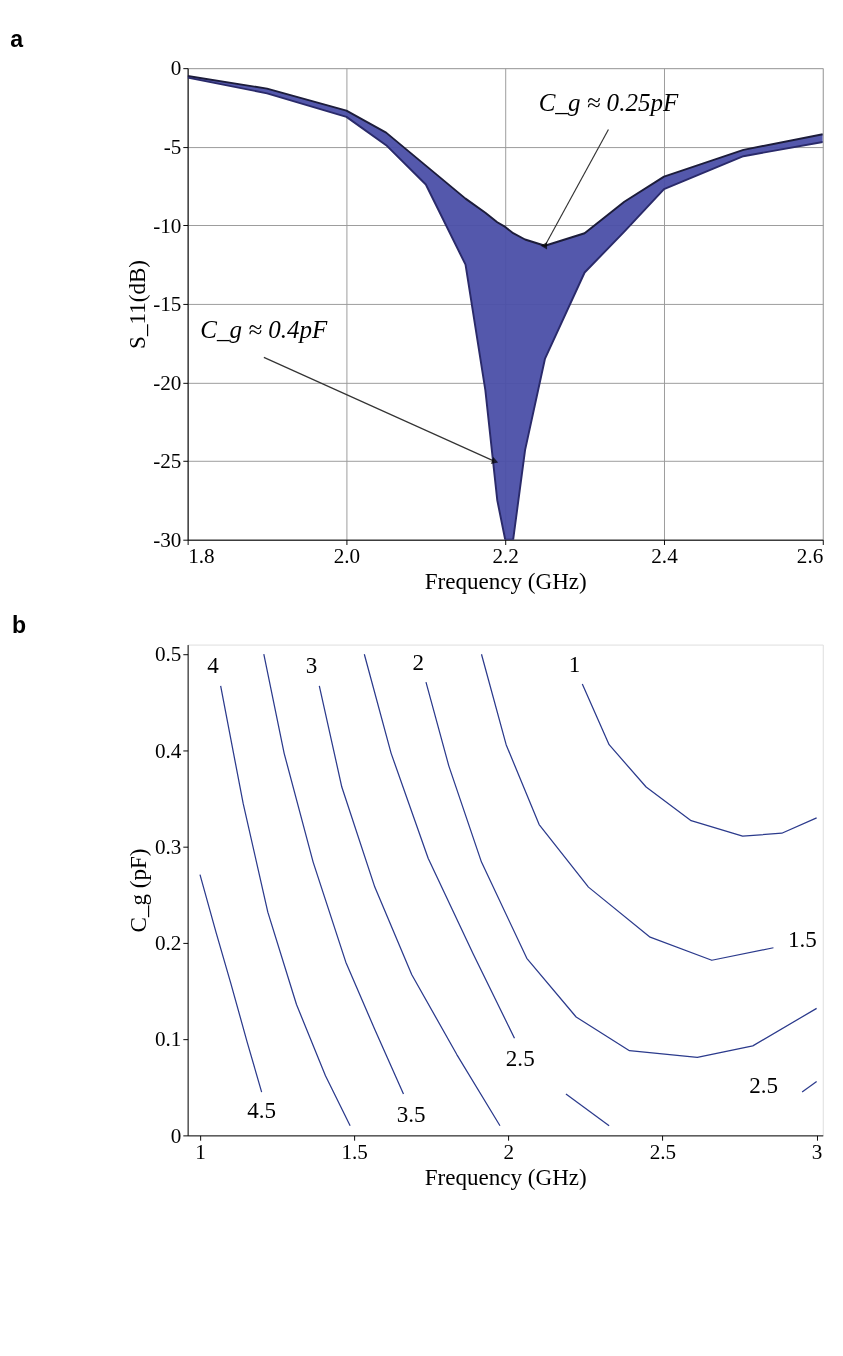 The image size is (843, 1356). I want to click on x-tick-label: 2.0, so click(347, 556).